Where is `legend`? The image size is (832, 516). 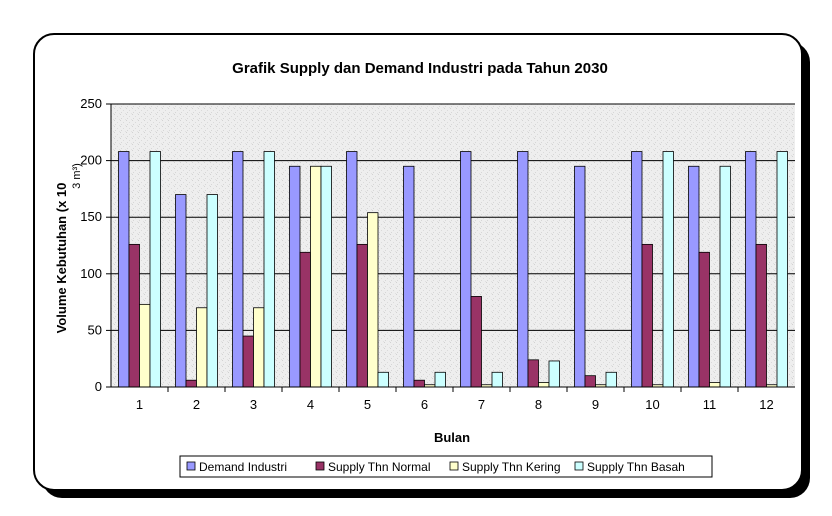 legend is located at coordinates (446, 466).